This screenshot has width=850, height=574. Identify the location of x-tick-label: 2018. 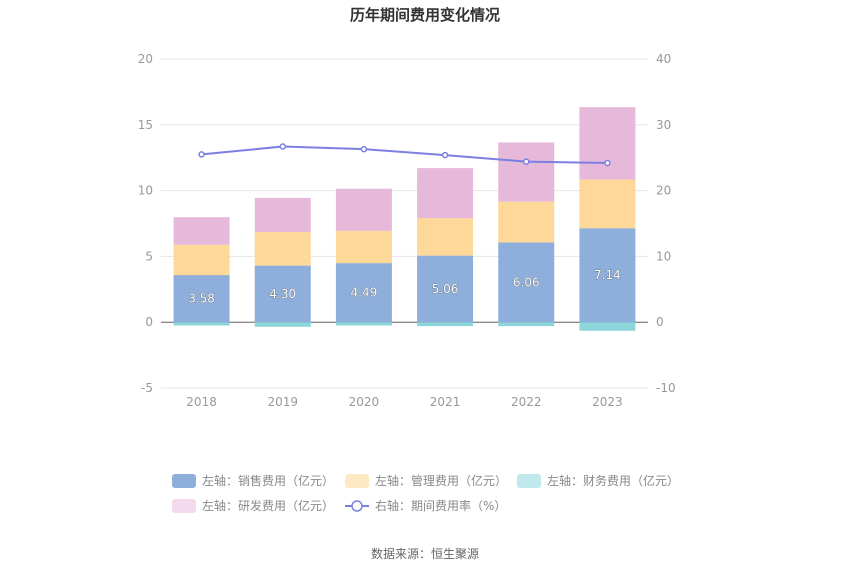
(201, 402).